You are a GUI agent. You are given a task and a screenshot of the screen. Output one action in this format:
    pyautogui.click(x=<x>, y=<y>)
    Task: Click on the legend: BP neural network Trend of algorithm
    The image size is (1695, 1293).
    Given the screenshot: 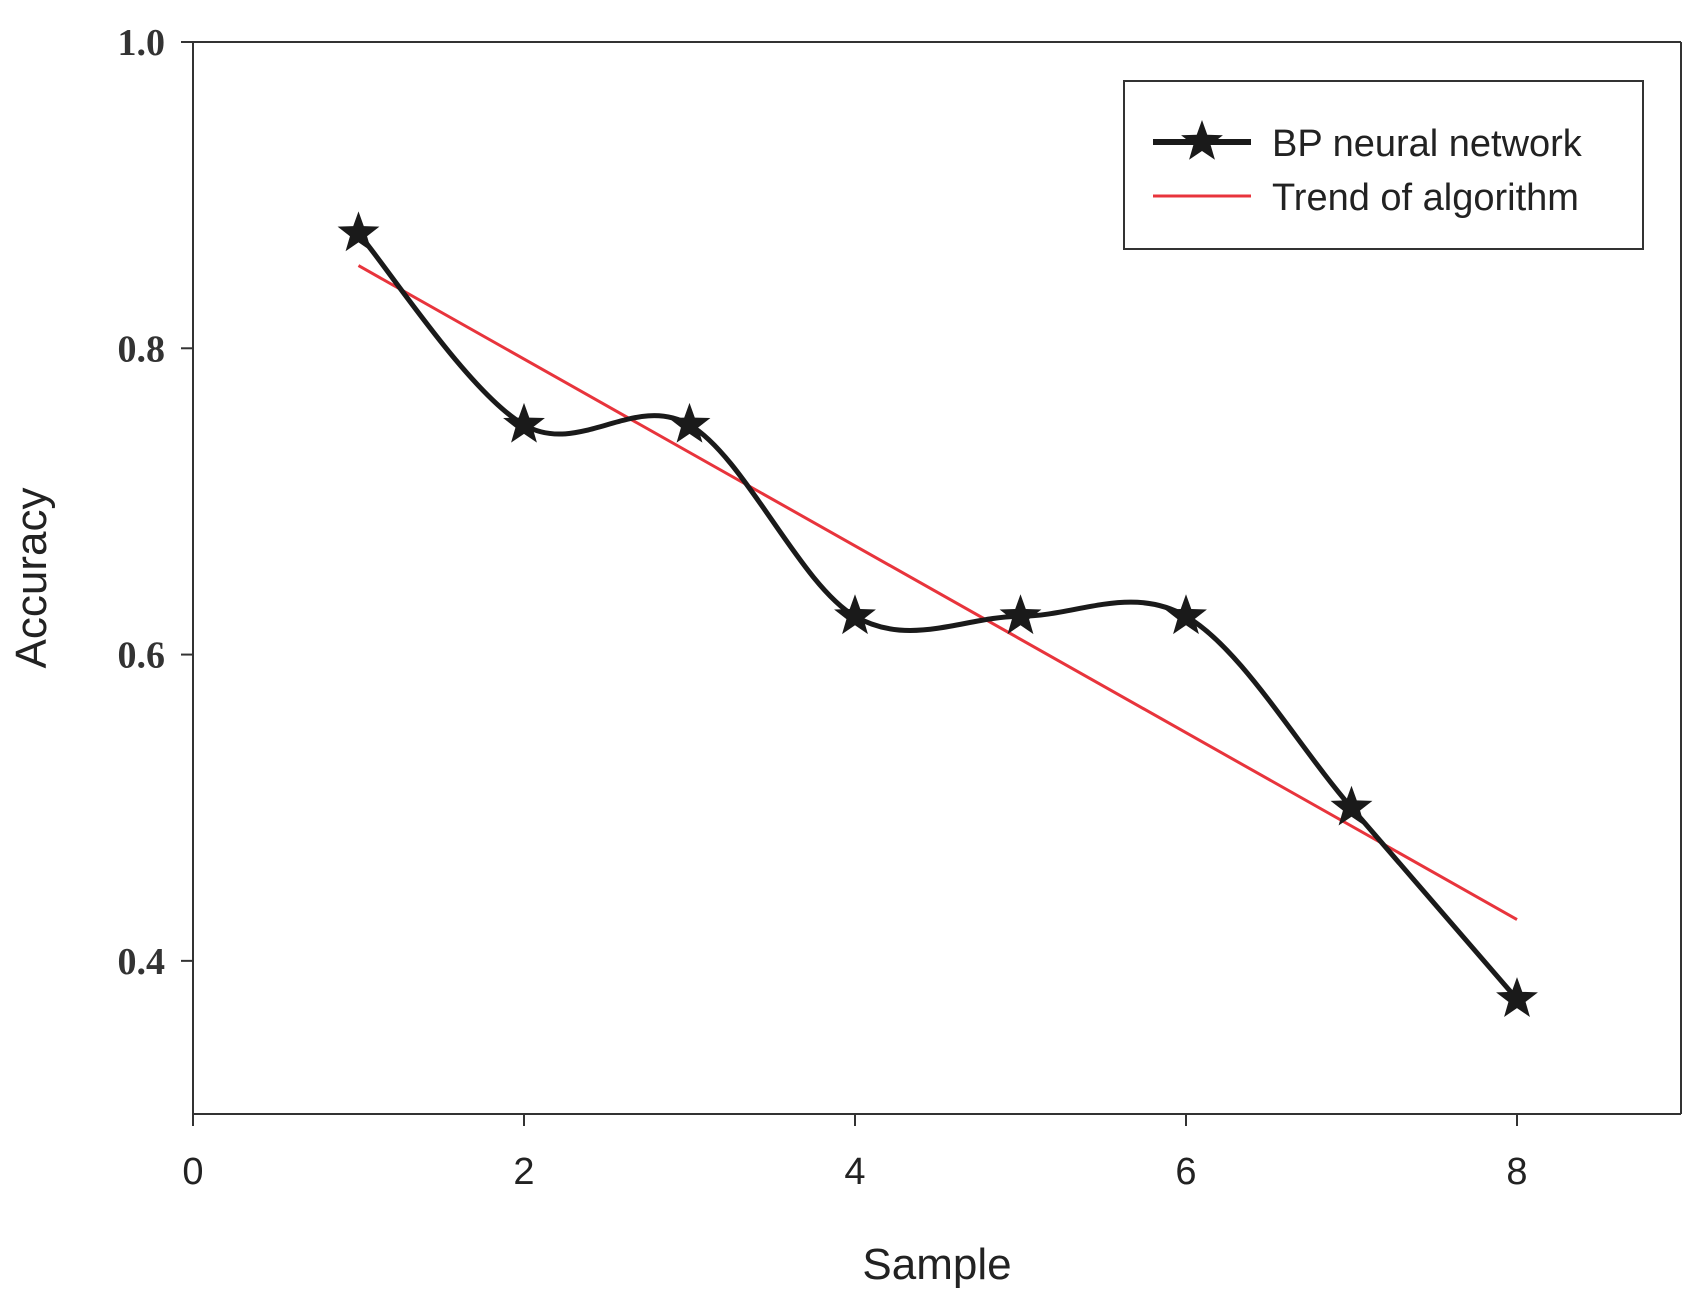 What is the action you would take?
    pyautogui.click(x=1383, y=165)
    